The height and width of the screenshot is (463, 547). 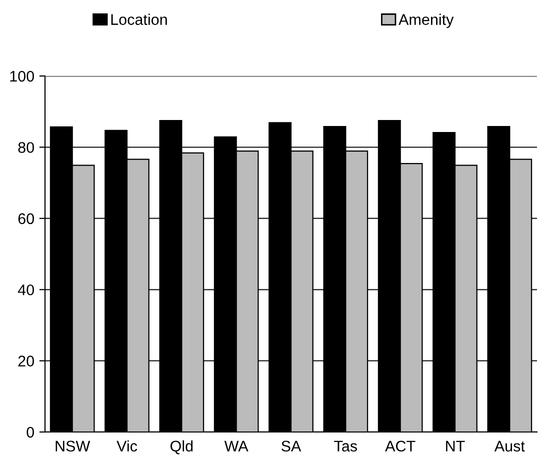 I want to click on legend-label: Amenity, so click(x=426, y=21).